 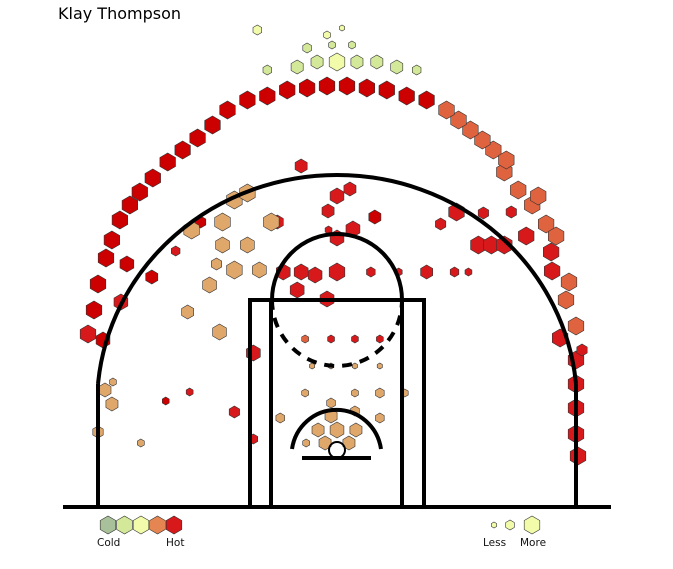 What do you see at coordinates (494, 543) in the screenshot?
I see `legend-less-label: Less` at bounding box center [494, 543].